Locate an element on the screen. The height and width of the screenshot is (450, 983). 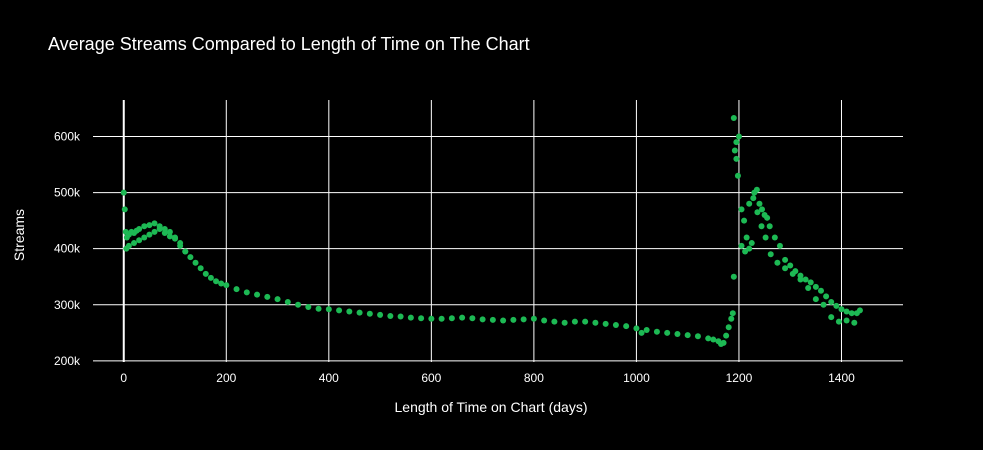
x-tick-label: 1400 is located at coordinates (841, 378).